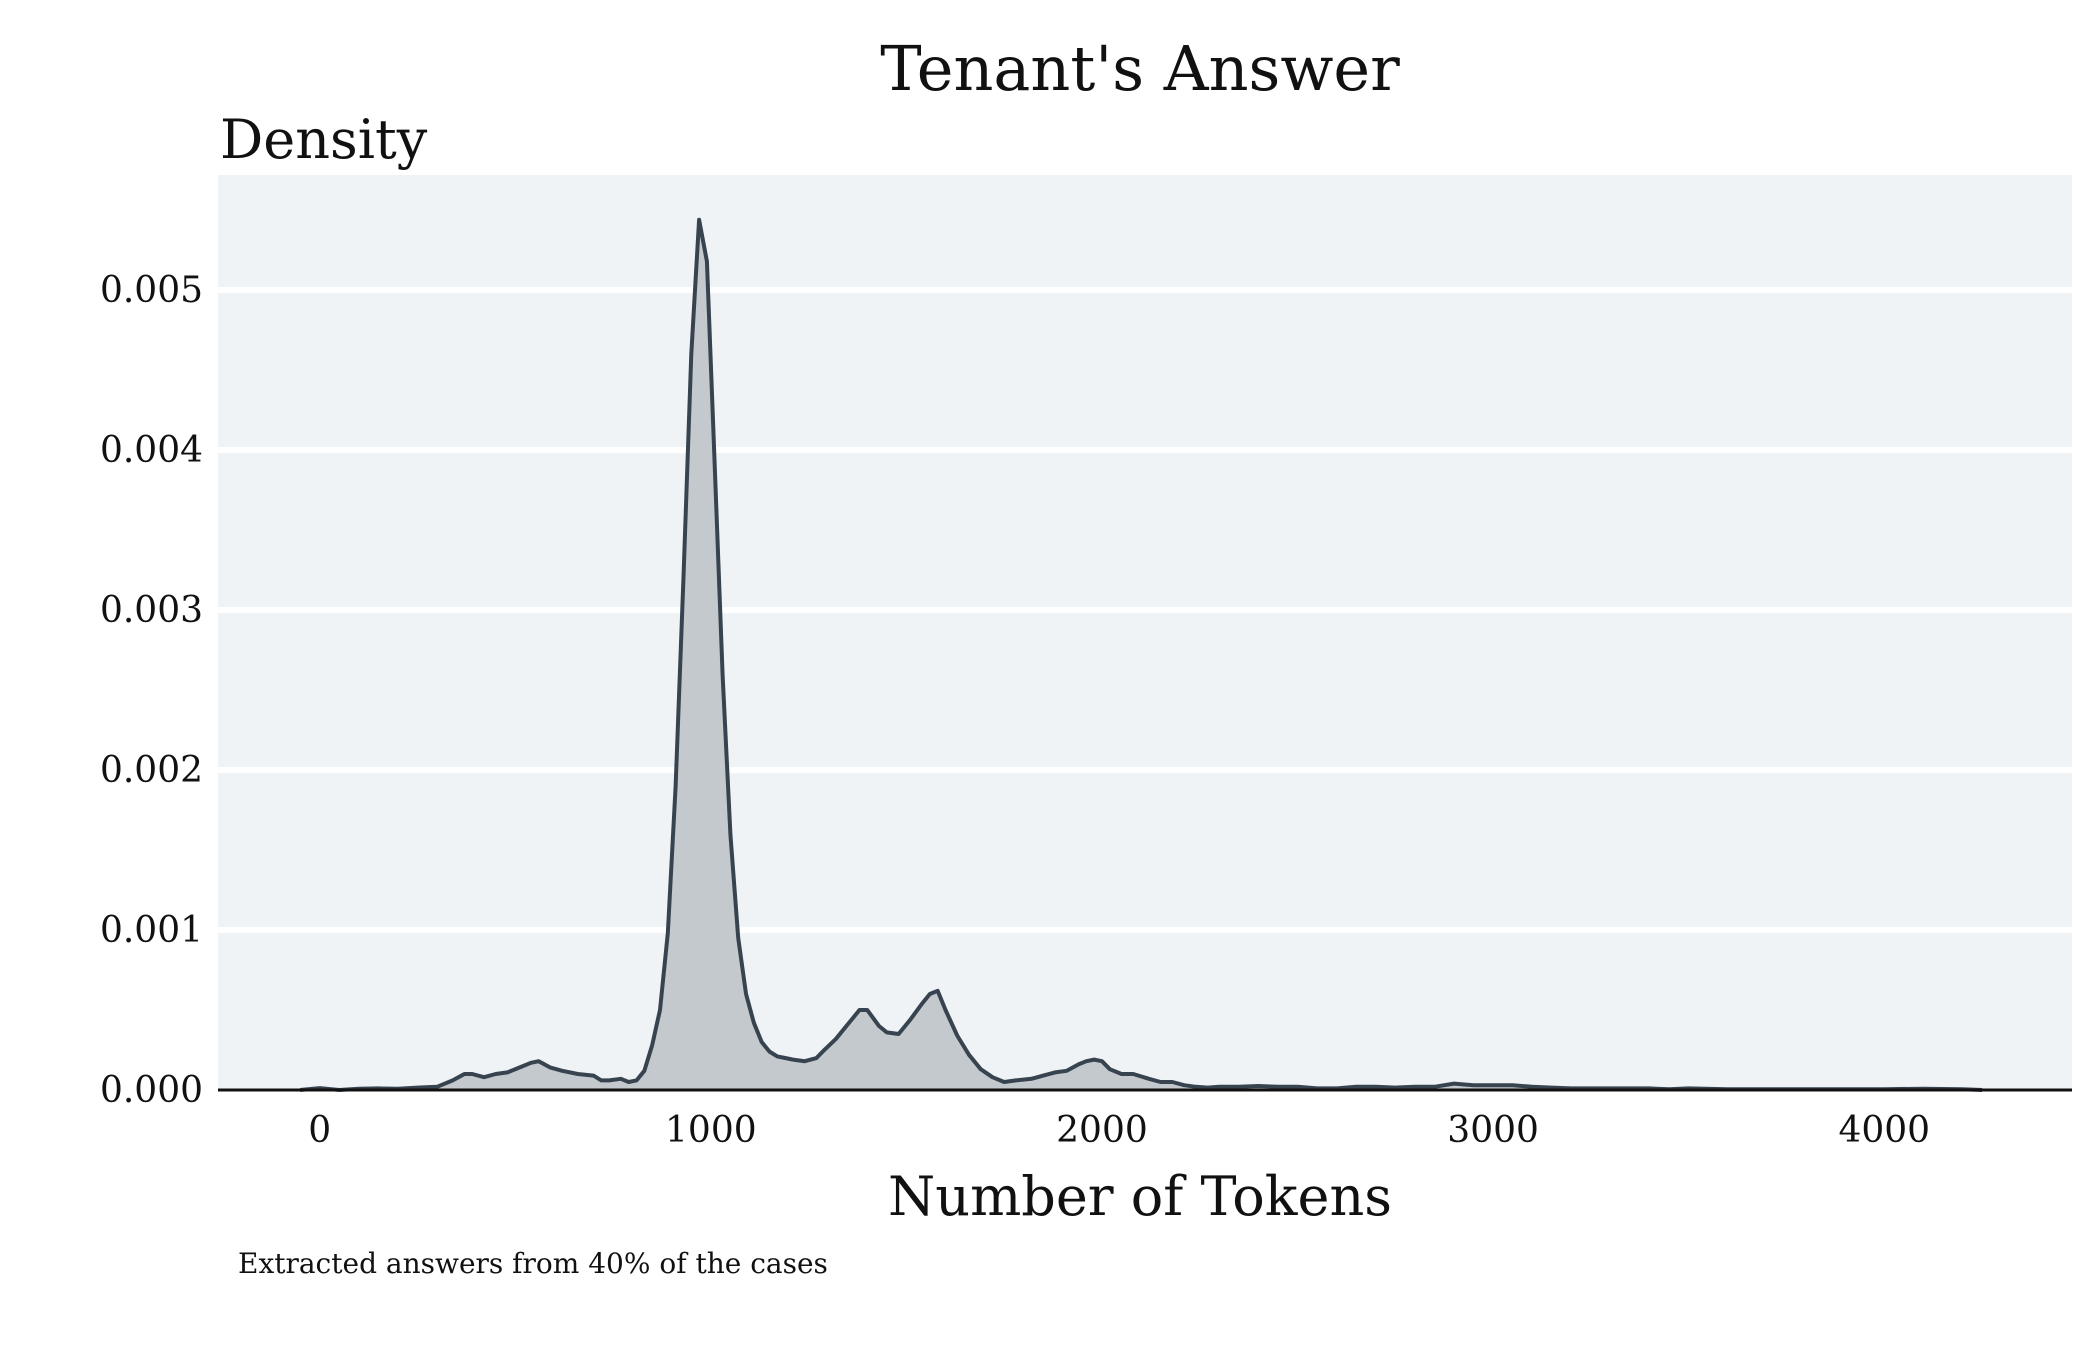 The width and height of the screenshot is (2100, 1350). What do you see at coordinates (151, 930) in the screenshot?
I see `y-tick-label-1: 0.001` at bounding box center [151, 930].